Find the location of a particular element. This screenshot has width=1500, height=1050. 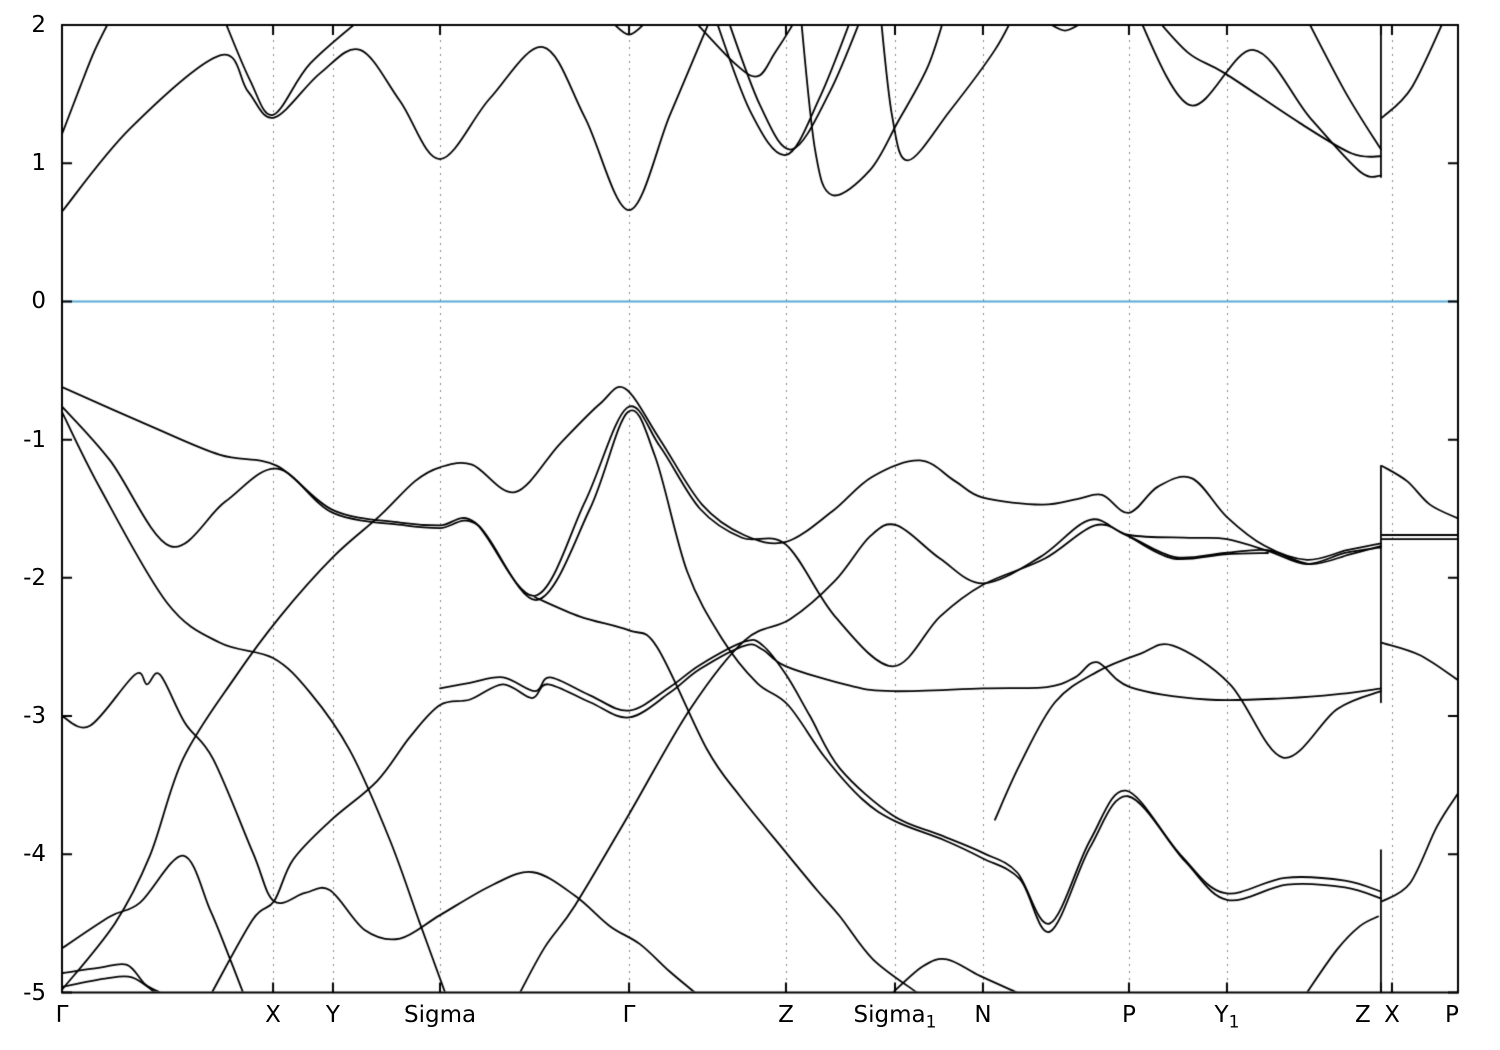

x-kpoint-label: Sigma1 is located at coordinates (895, 1017).